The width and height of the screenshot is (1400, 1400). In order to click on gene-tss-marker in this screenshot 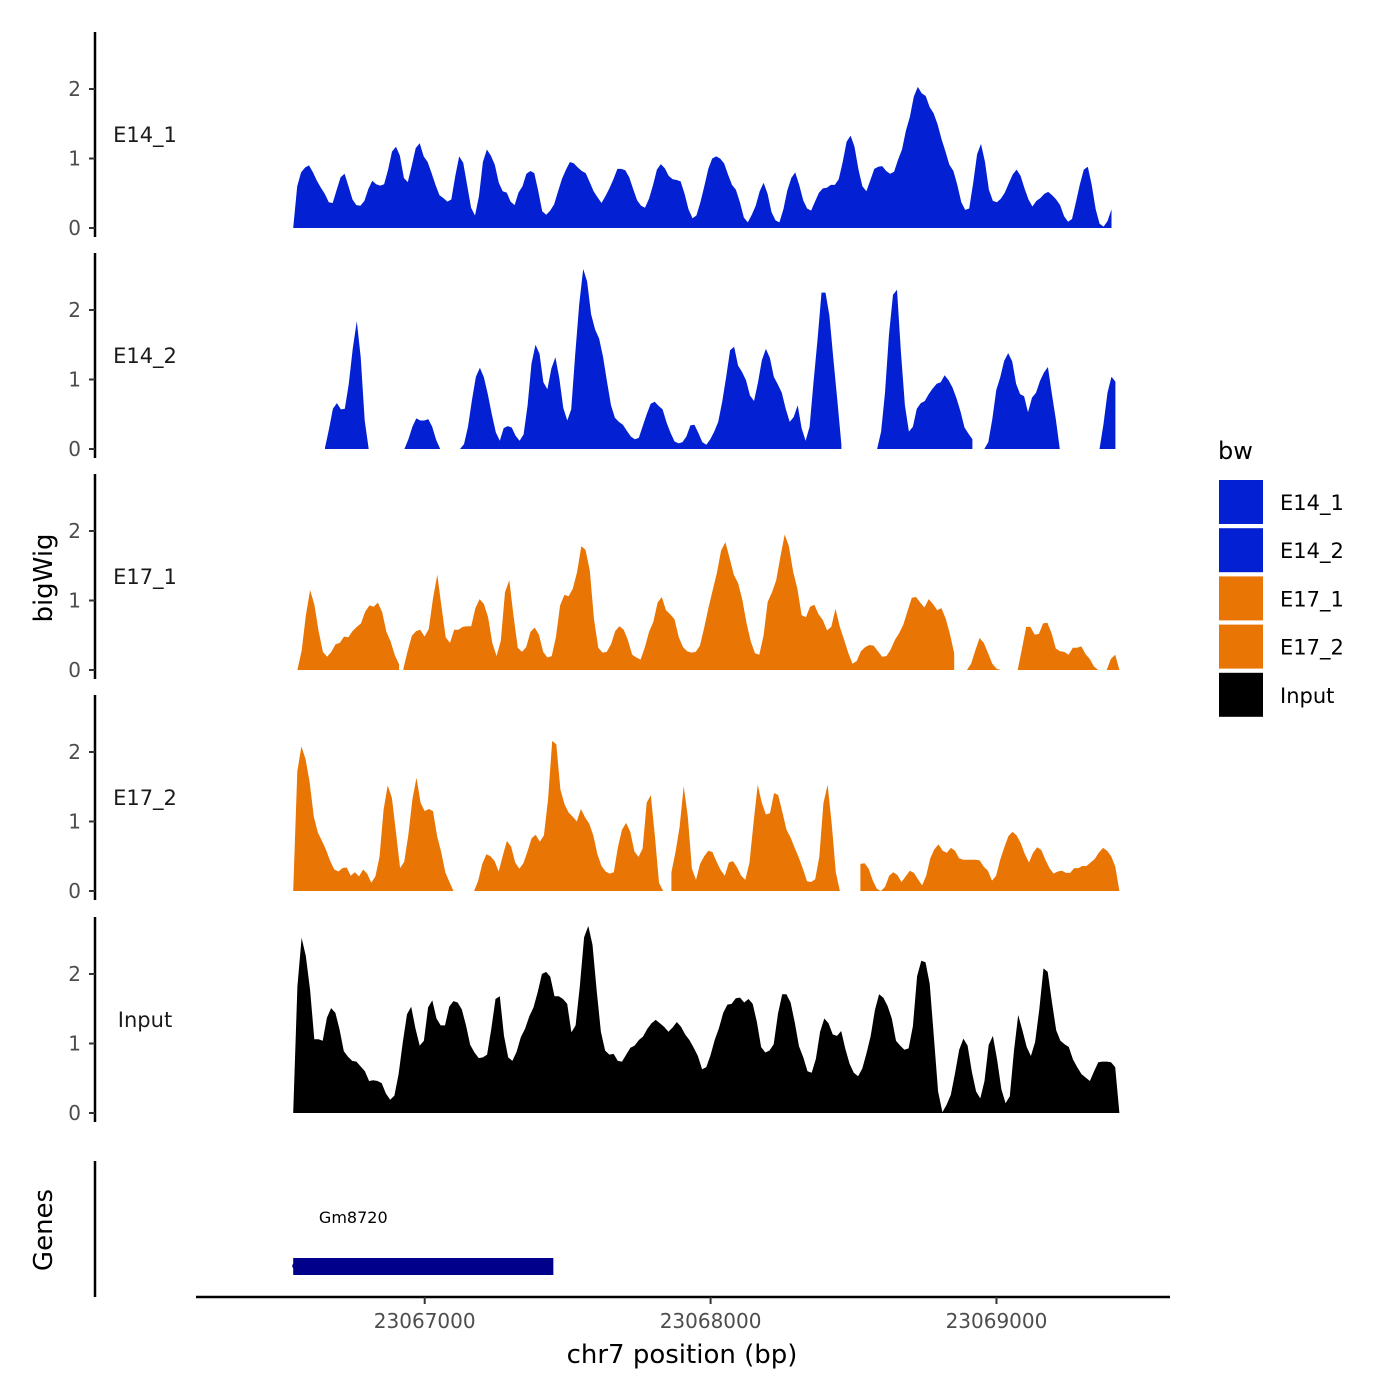, I will do `click(295, 1266)`.